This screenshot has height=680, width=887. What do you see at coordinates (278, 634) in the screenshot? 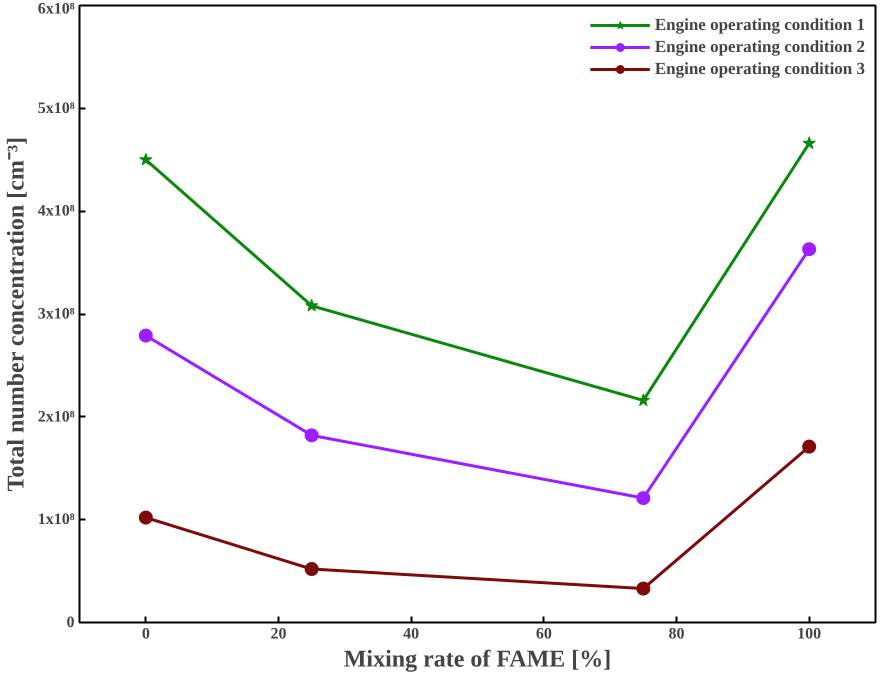
I see `x-tick-label: 20` at bounding box center [278, 634].